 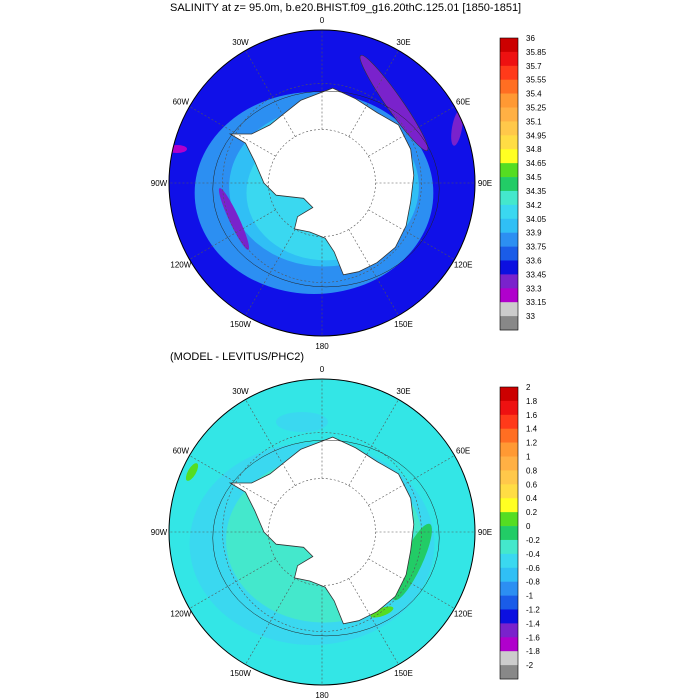 What do you see at coordinates (534, 66) in the screenshot?
I see `colorbar-tick-label: 35.7` at bounding box center [534, 66].